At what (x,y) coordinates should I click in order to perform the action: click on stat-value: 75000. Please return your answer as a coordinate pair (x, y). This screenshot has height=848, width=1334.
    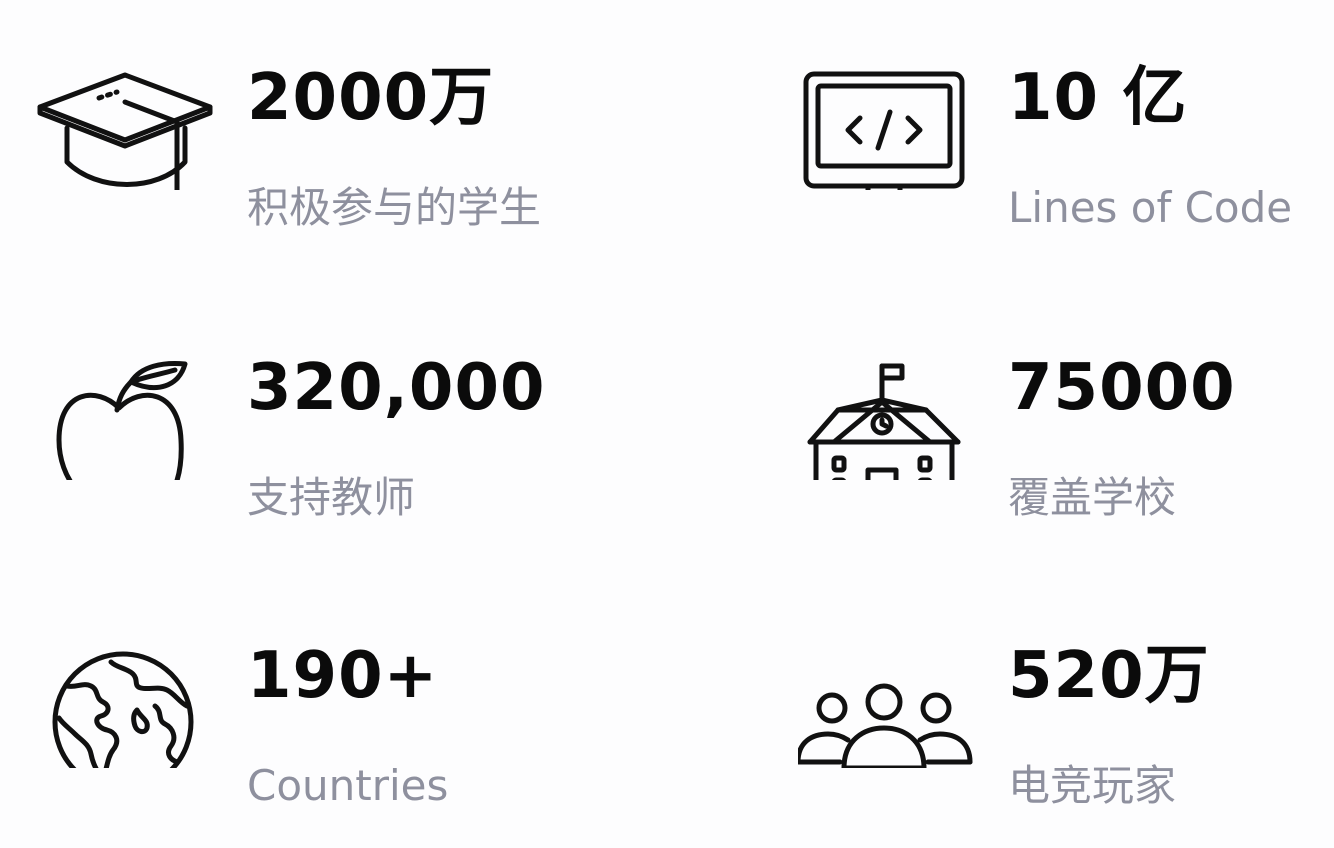
    Looking at the image, I should click on (1122, 388).